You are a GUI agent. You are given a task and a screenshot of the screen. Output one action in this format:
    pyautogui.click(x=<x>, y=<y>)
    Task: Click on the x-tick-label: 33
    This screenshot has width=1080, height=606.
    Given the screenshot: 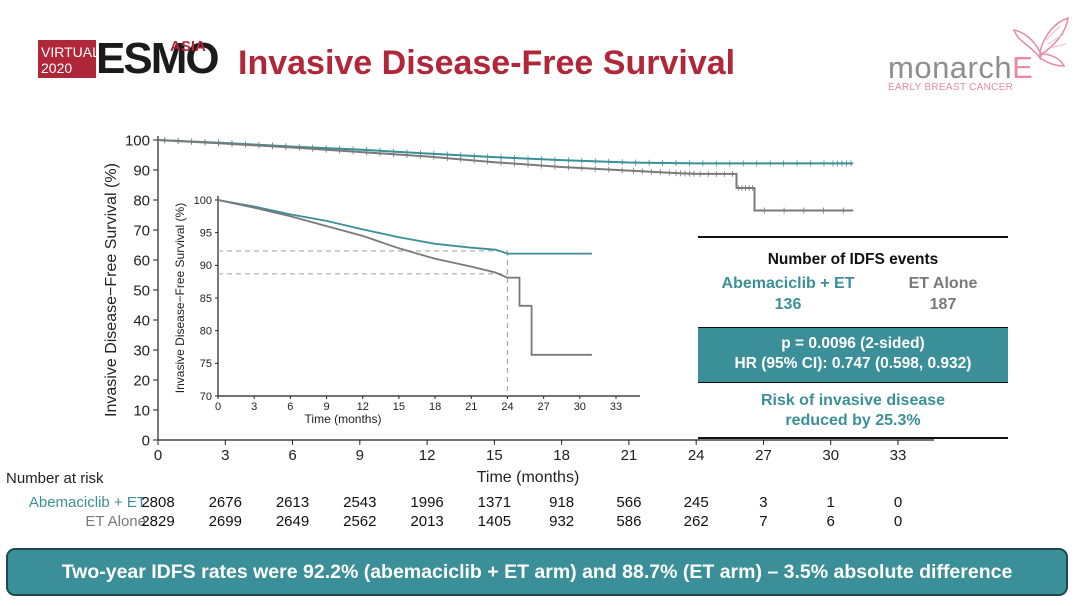 What is the action you would take?
    pyautogui.click(x=898, y=455)
    